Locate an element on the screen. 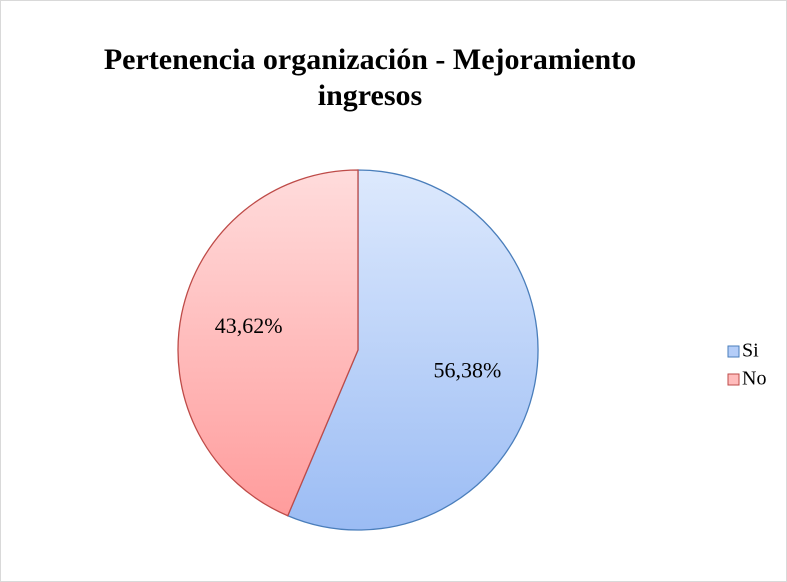 The width and height of the screenshot is (787, 582). legend-label: No is located at coordinates (754, 379).